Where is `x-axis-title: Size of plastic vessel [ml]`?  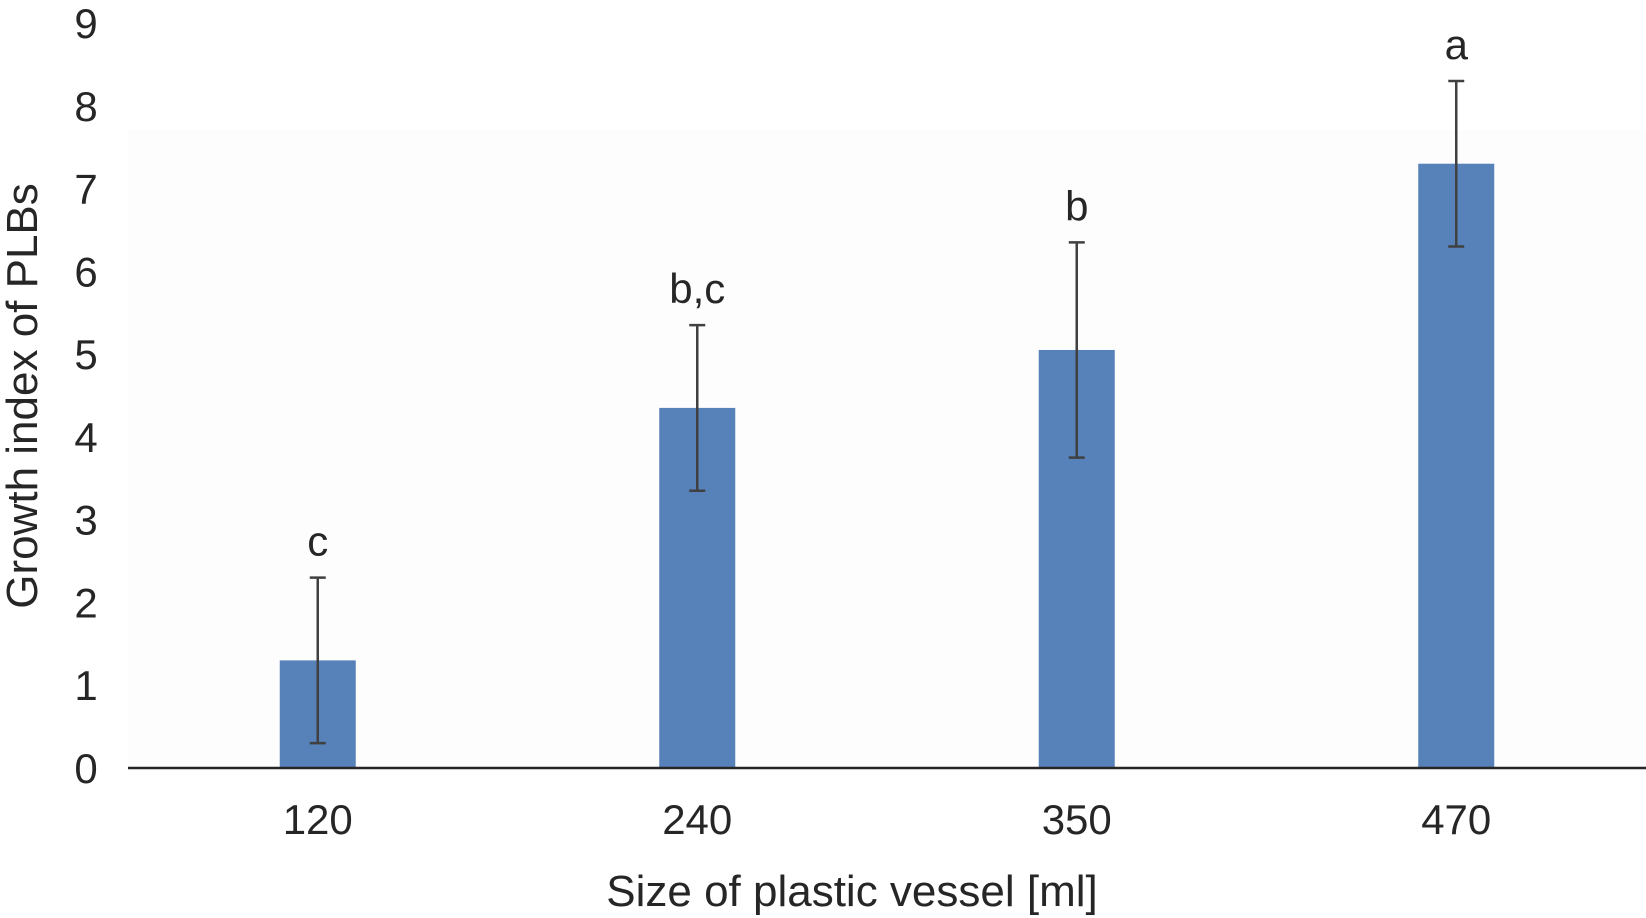 x-axis-title: Size of plastic vessel [ml] is located at coordinates (852, 891).